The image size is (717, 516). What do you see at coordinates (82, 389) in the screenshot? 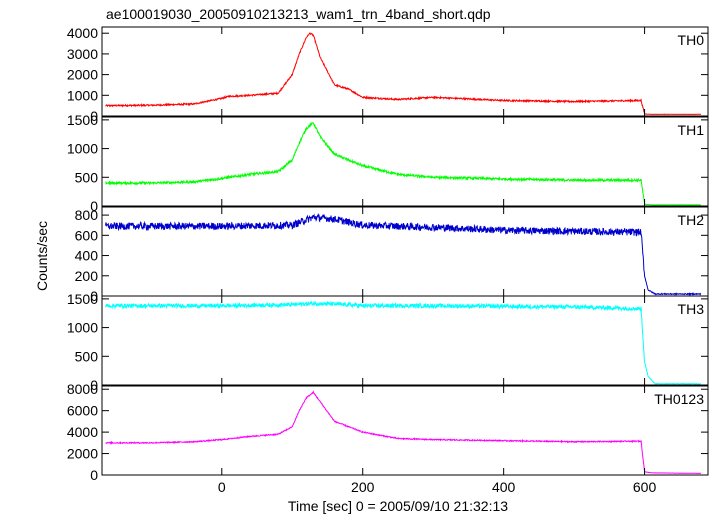
I see `y-tick-label: 8000` at bounding box center [82, 389].